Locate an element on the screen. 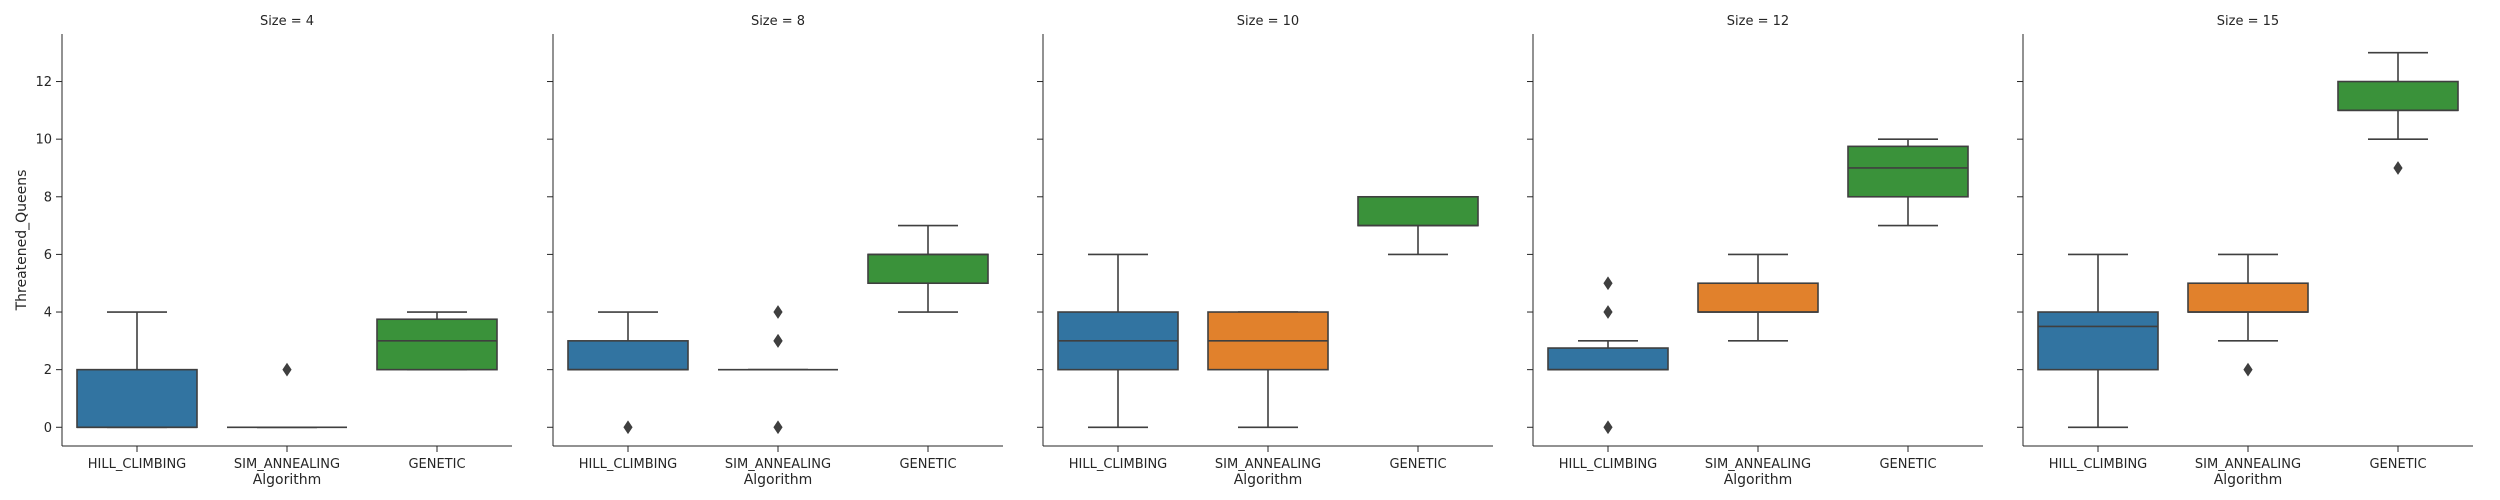  y-tick-label: 2 is located at coordinates (48, 370).